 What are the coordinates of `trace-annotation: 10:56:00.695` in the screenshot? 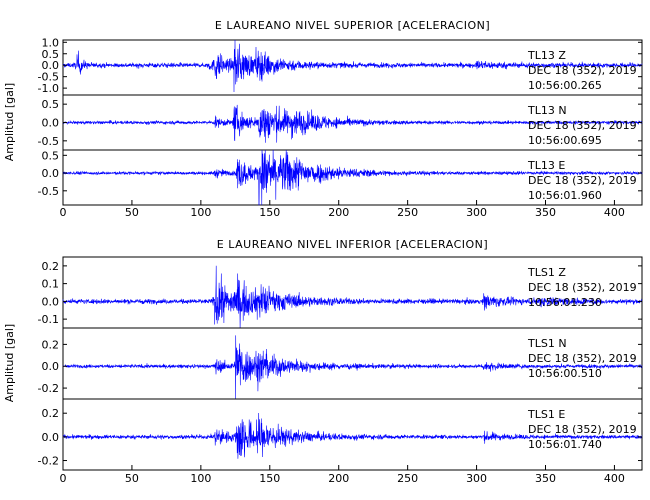 It's located at (565, 140).